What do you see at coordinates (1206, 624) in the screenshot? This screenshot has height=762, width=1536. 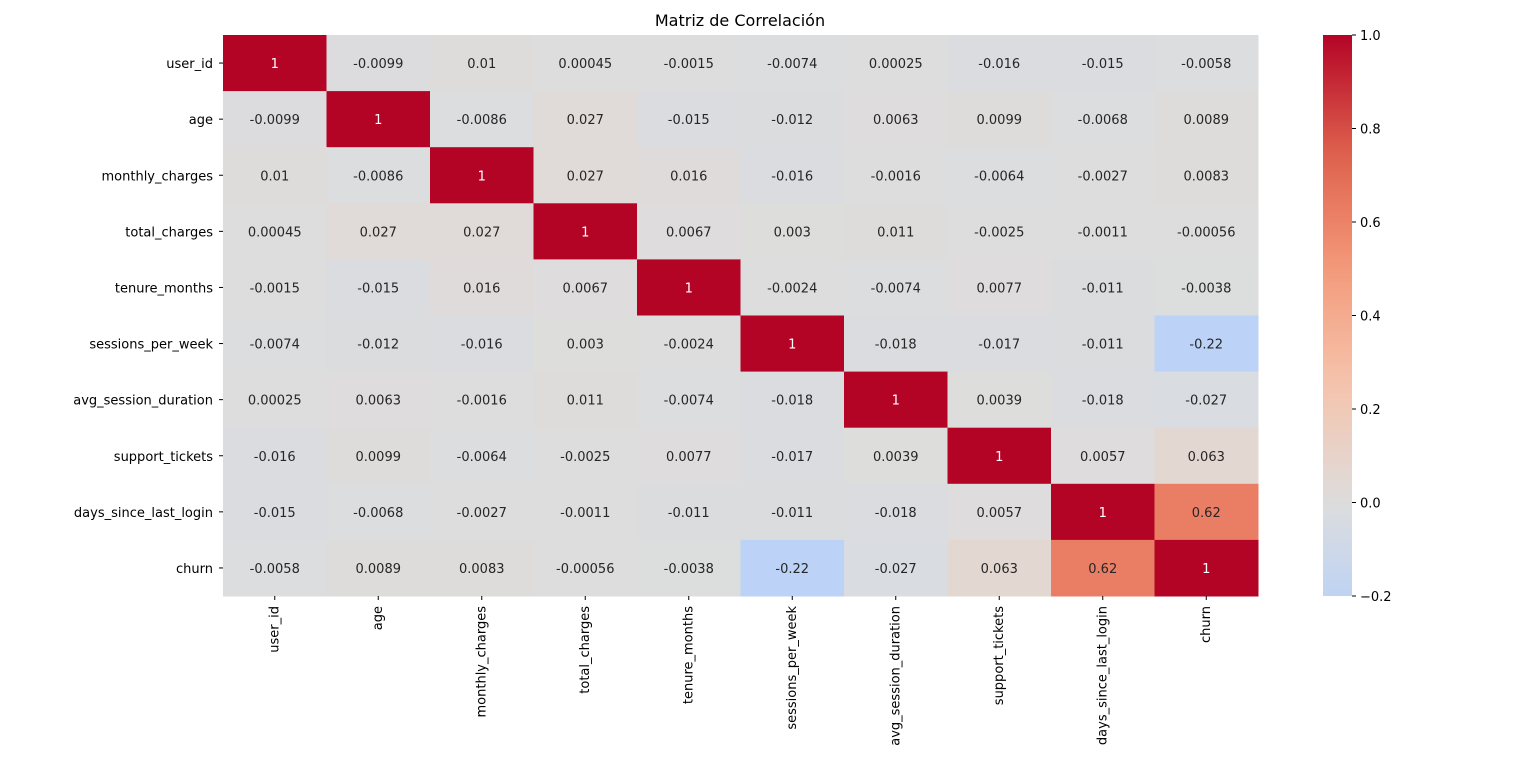 I see `column-label: churn` at bounding box center [1206, 624].